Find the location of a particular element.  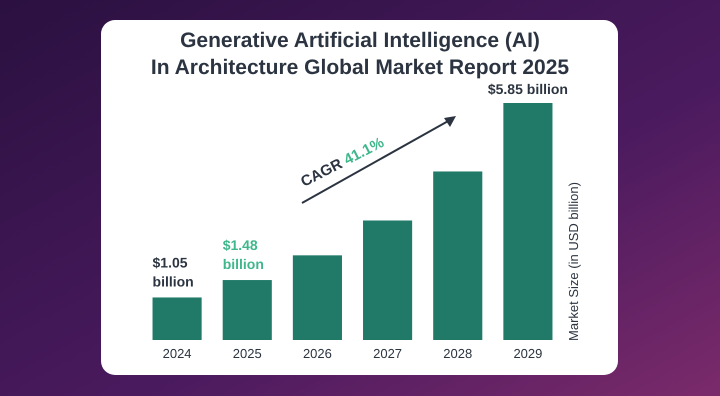

chart-title: Generative Artificial Intelligence (AI) In Architecture Global Market Report 2025 is located at coordinates (360, 54).